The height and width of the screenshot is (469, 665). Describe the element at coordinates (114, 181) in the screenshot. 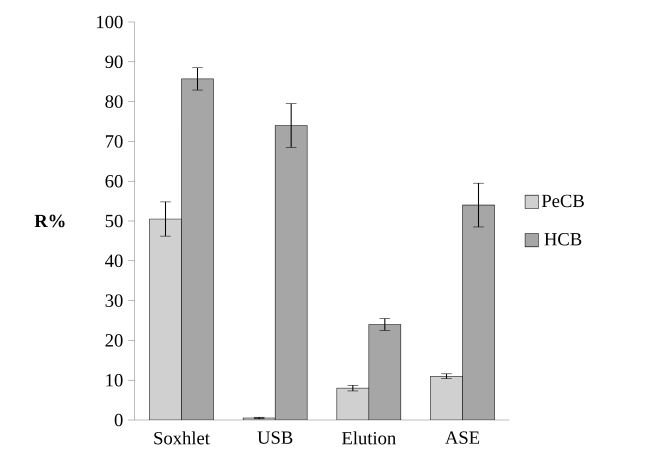

I see `y-tick-label: 60` at that location.